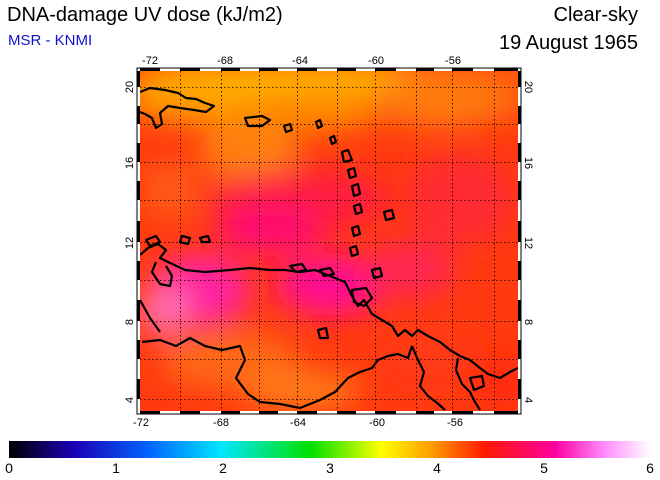 The width and height of the screenshot is (660, 480). What do you see at coordinates (477, 383) in the screenshot?
I see `suriname-lake` at bounding box center [477, 383].